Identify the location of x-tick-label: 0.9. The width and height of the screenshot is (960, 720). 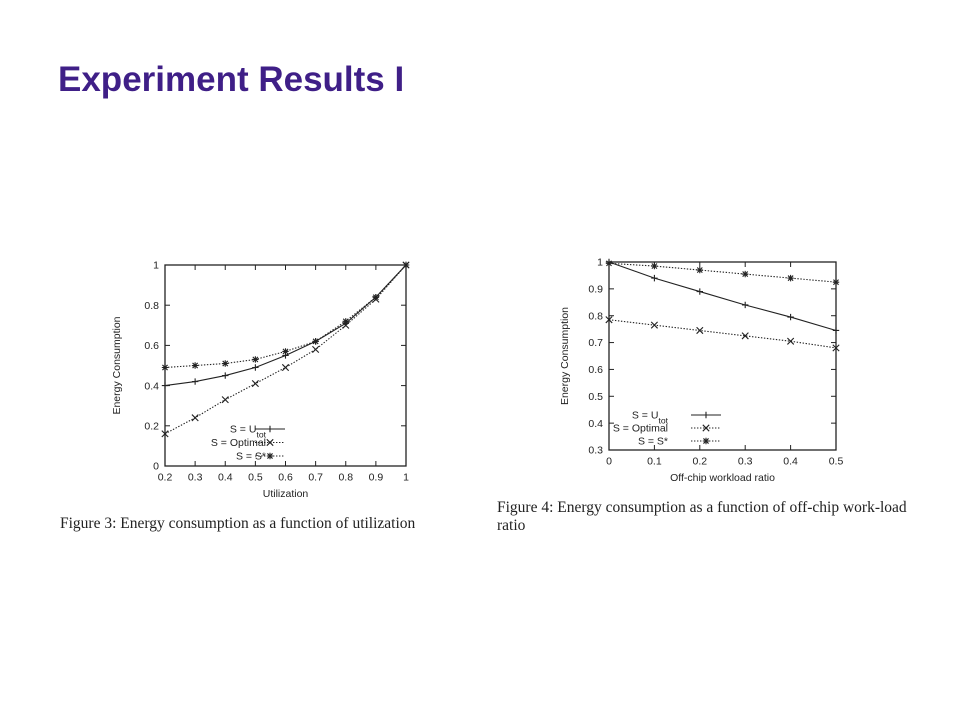
(376, 478).